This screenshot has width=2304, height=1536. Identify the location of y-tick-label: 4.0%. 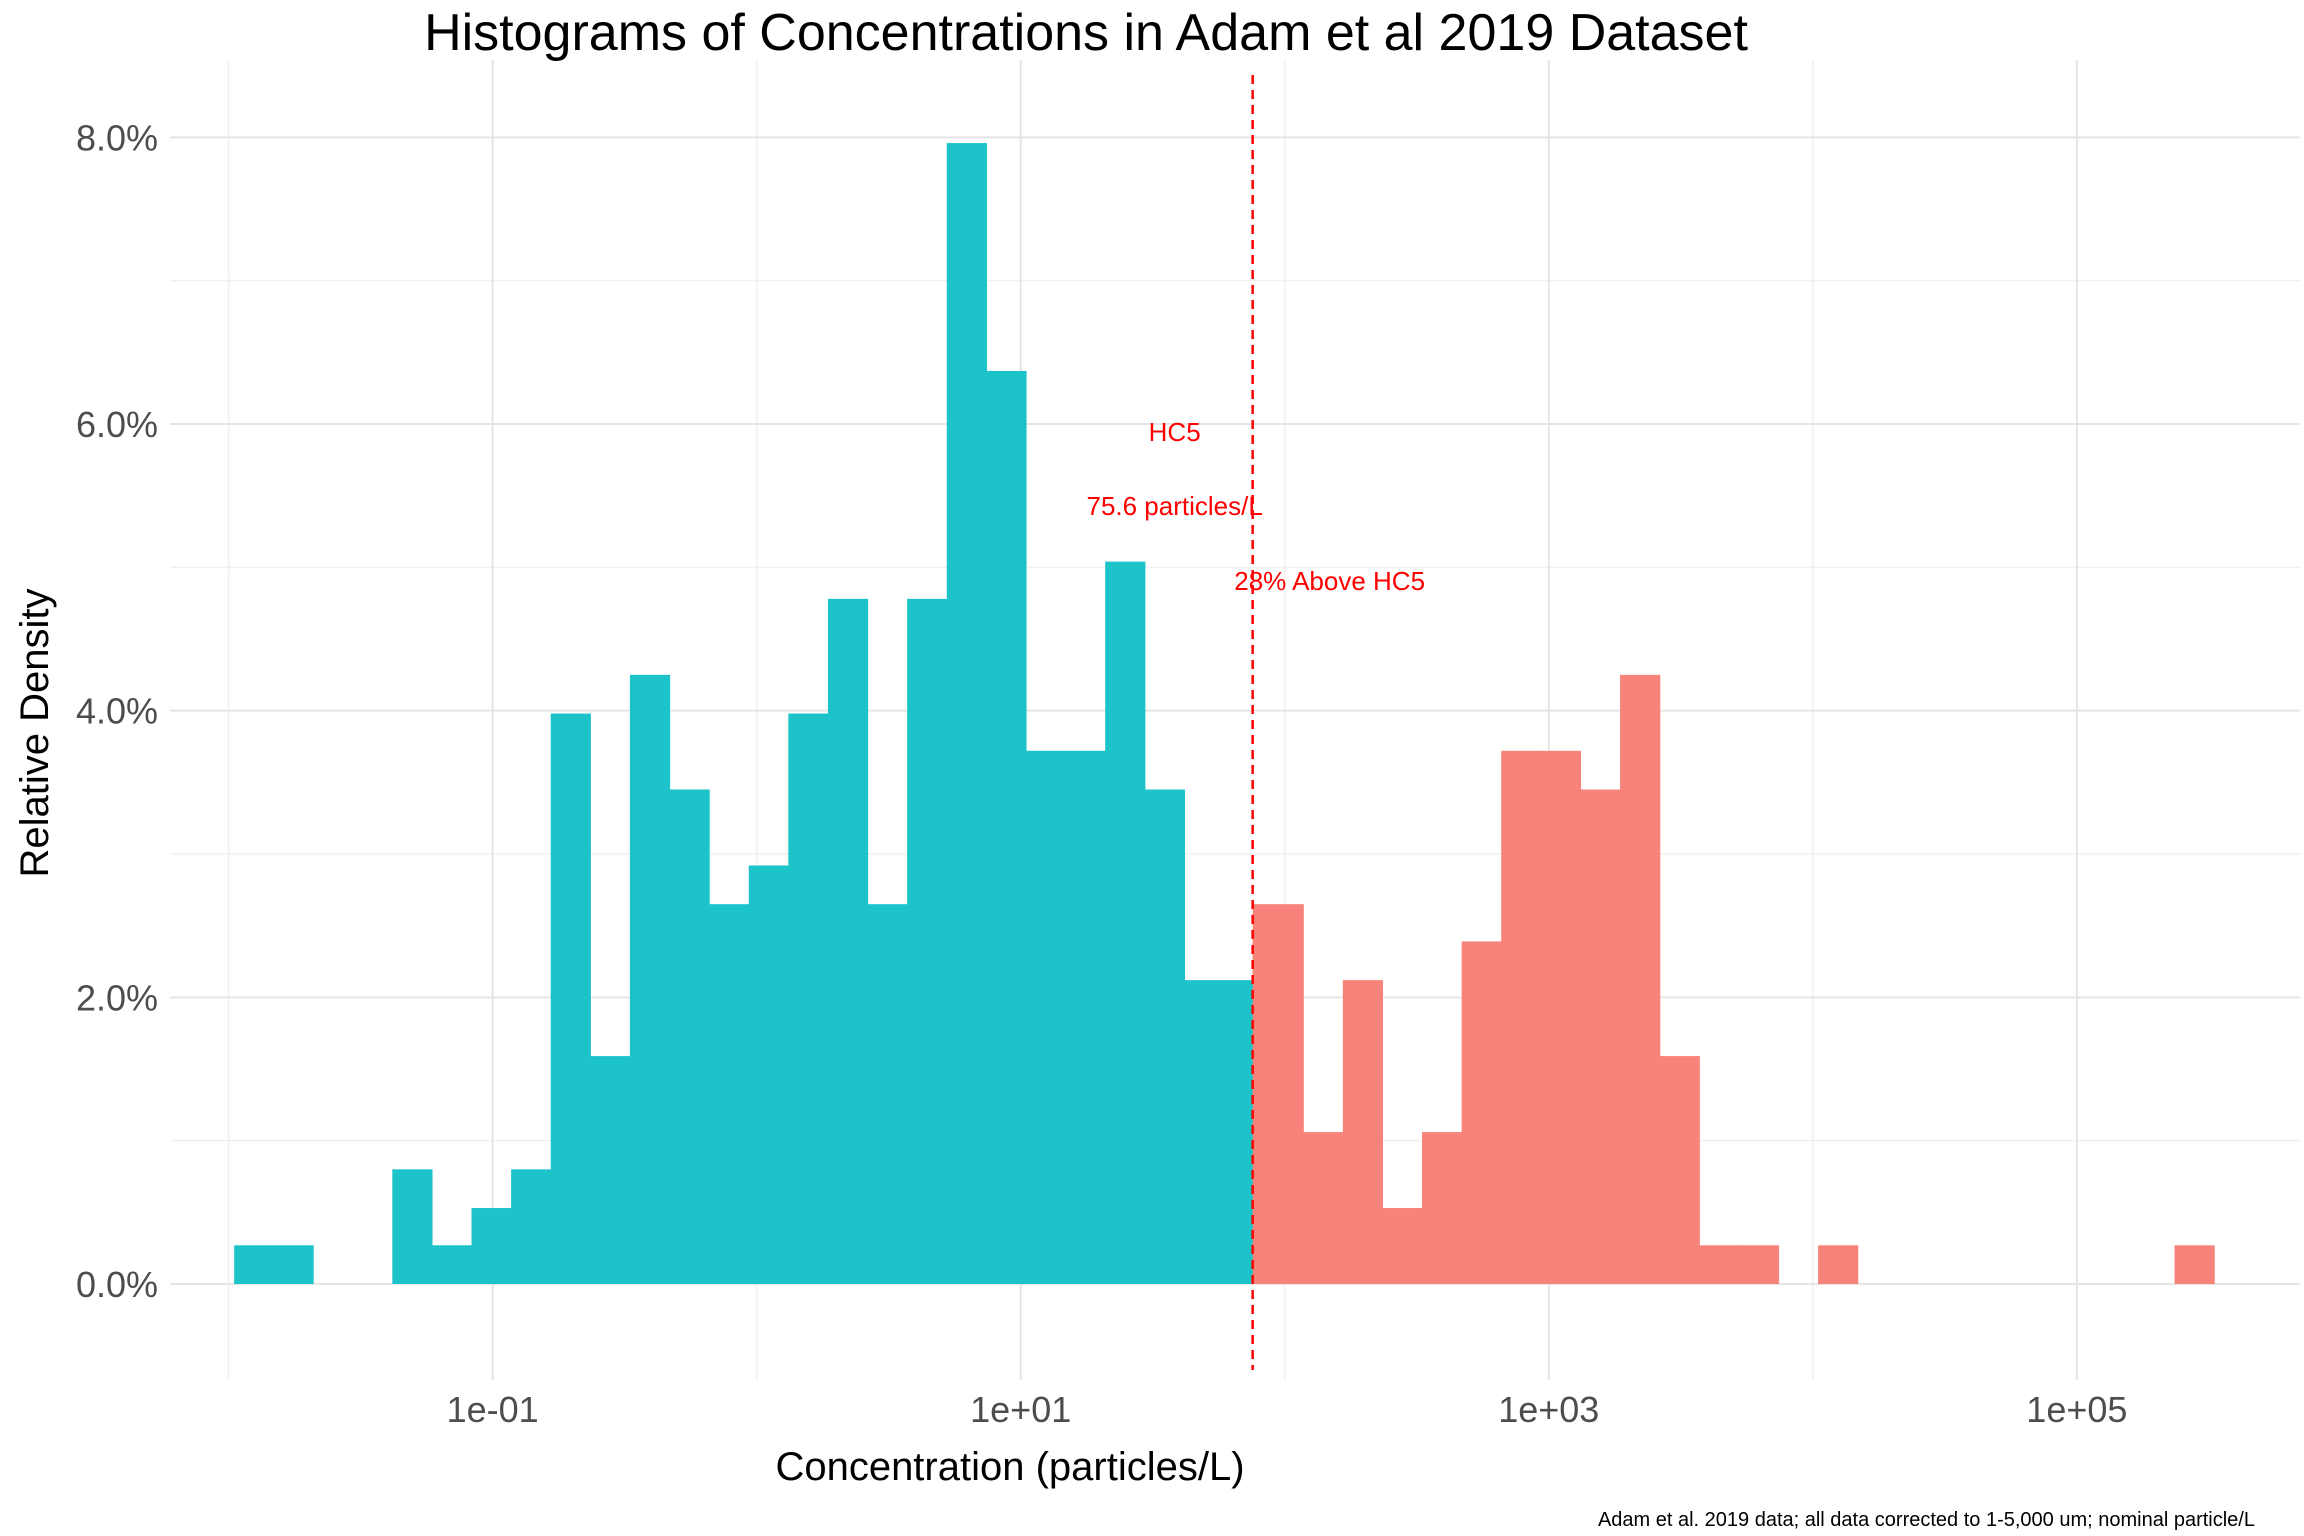
(117, 711).